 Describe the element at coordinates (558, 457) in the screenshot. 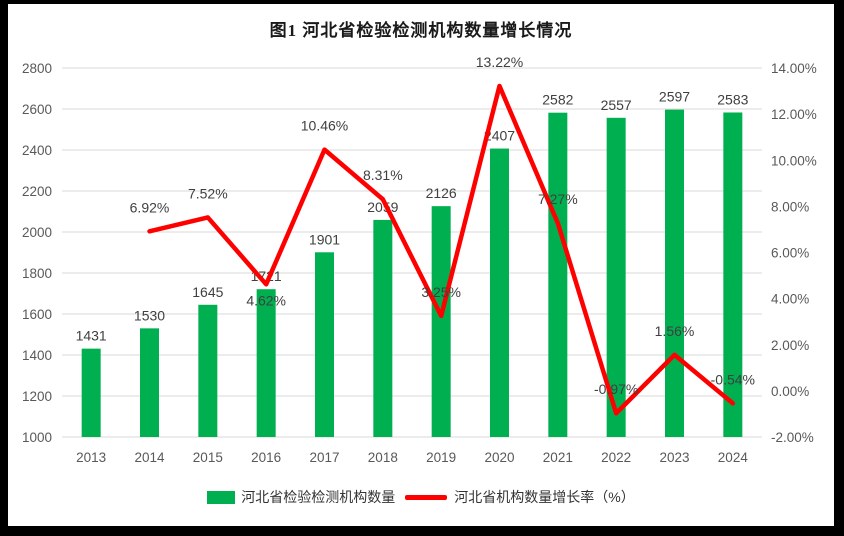

I see `x-axis-tick-label: 2021` at that location.